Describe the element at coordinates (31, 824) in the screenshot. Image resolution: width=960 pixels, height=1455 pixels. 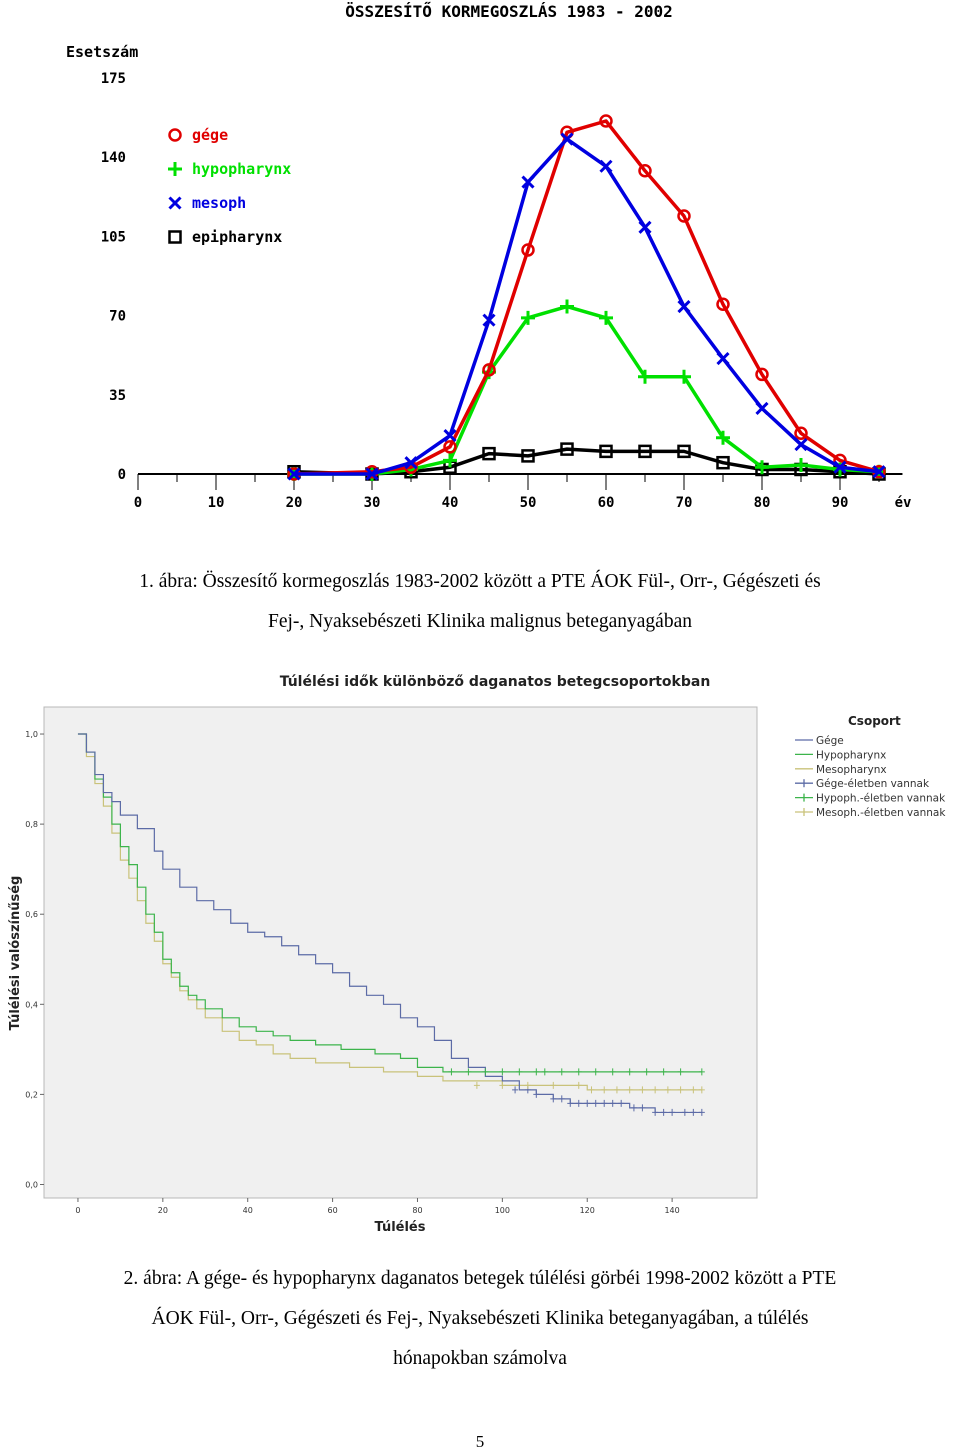
I see `y-tick-label: 0,8` at that location.